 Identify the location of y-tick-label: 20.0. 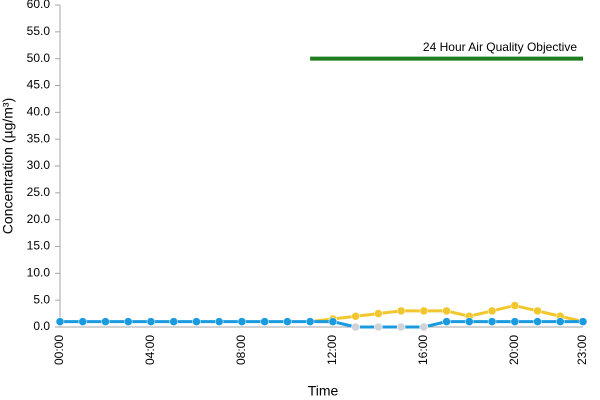
(39, 219).